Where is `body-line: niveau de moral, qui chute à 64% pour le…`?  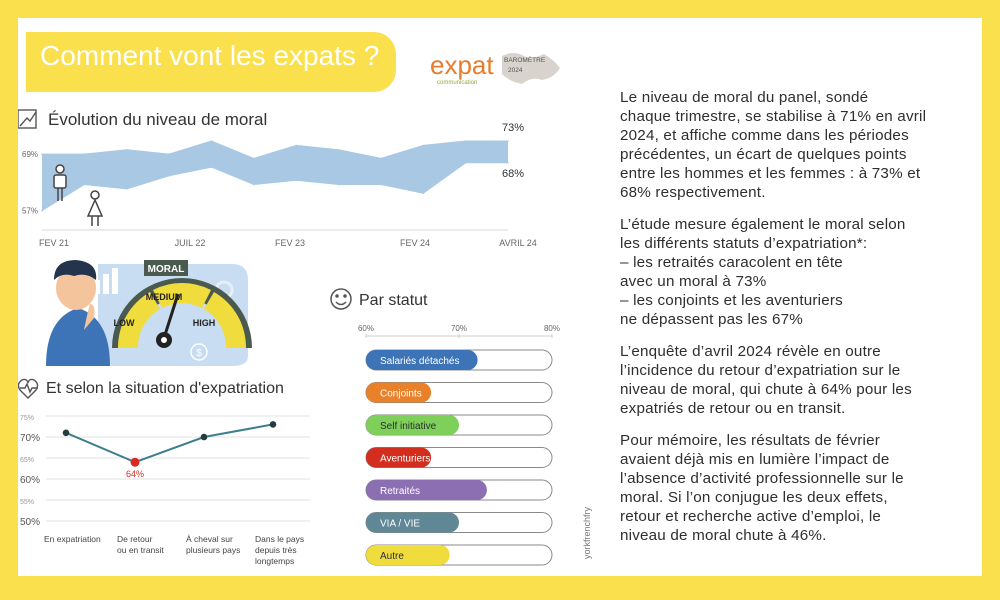 body-line: niveau de moral, qui chute à 64% pour le… is located at coordinates (766, 389).